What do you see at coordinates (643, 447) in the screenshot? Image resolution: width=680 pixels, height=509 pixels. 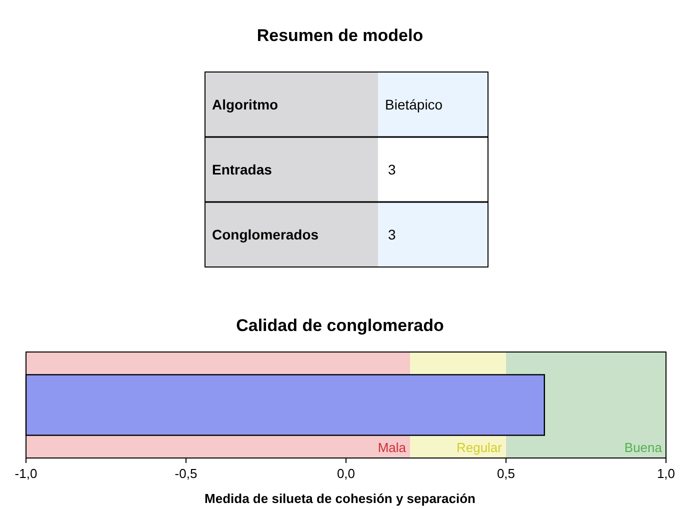 I see `band-label: Buena` at bounding box center [643, 447].